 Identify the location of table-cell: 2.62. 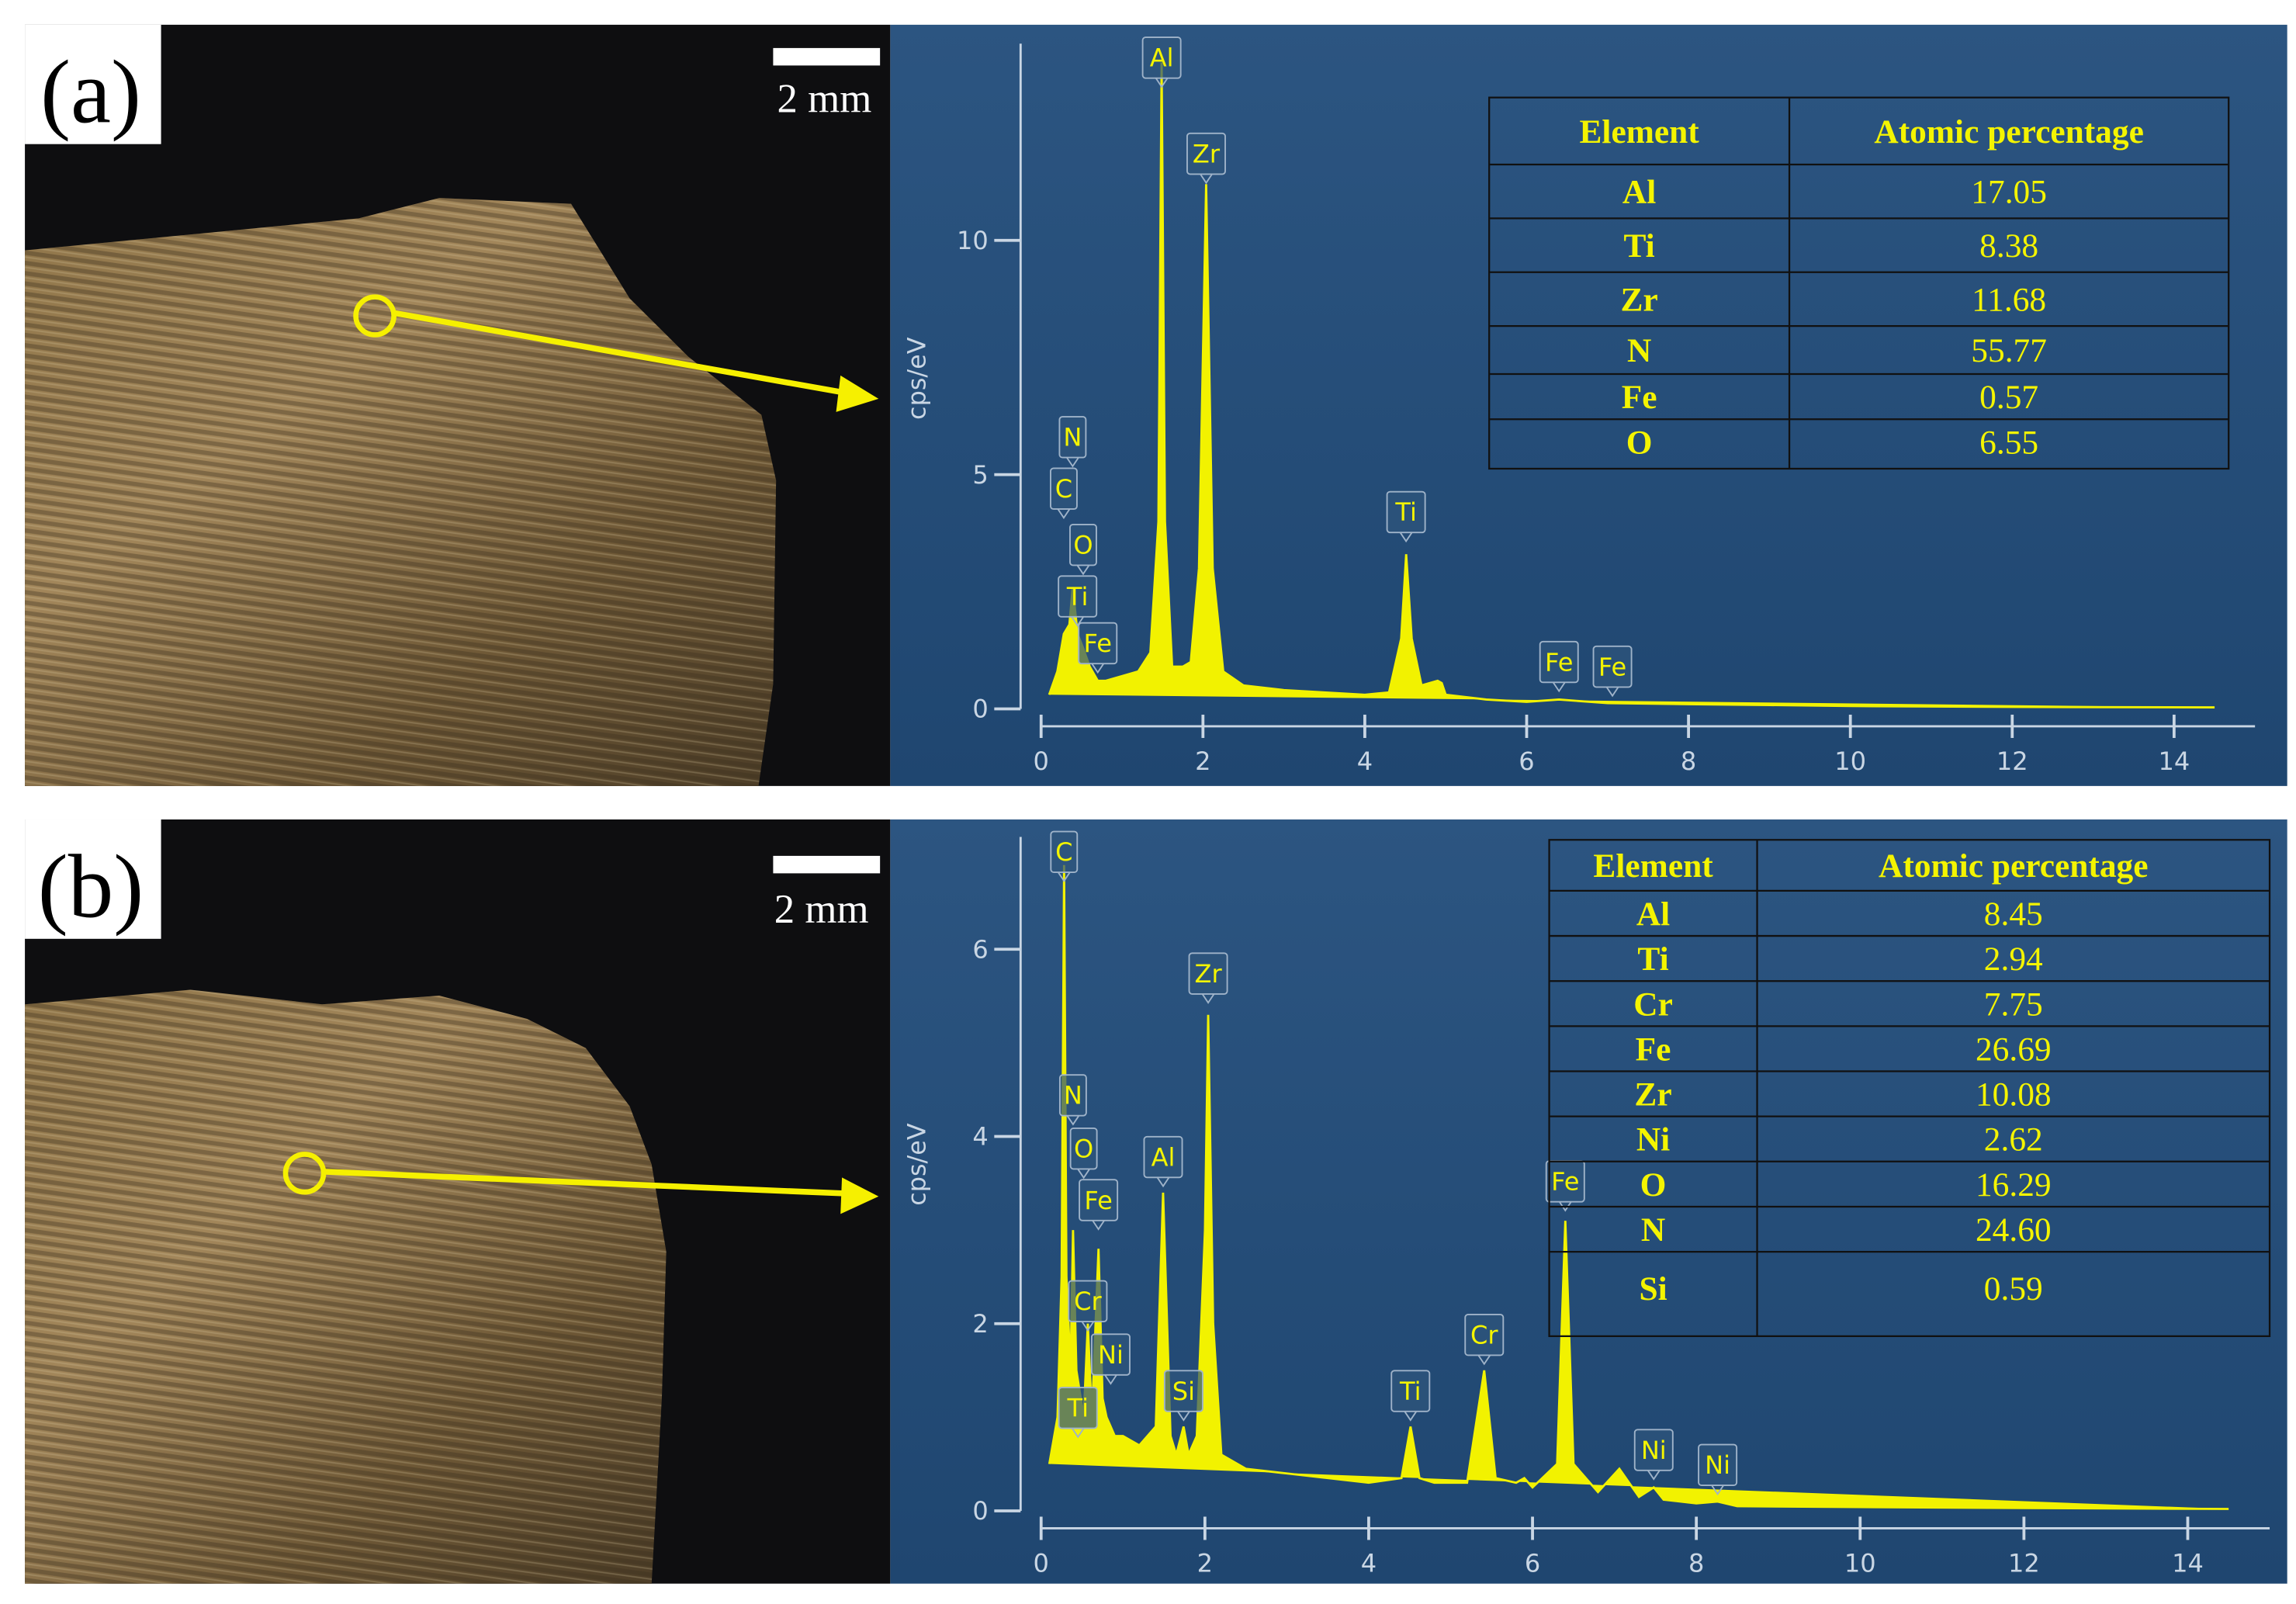
(2013, 1140).